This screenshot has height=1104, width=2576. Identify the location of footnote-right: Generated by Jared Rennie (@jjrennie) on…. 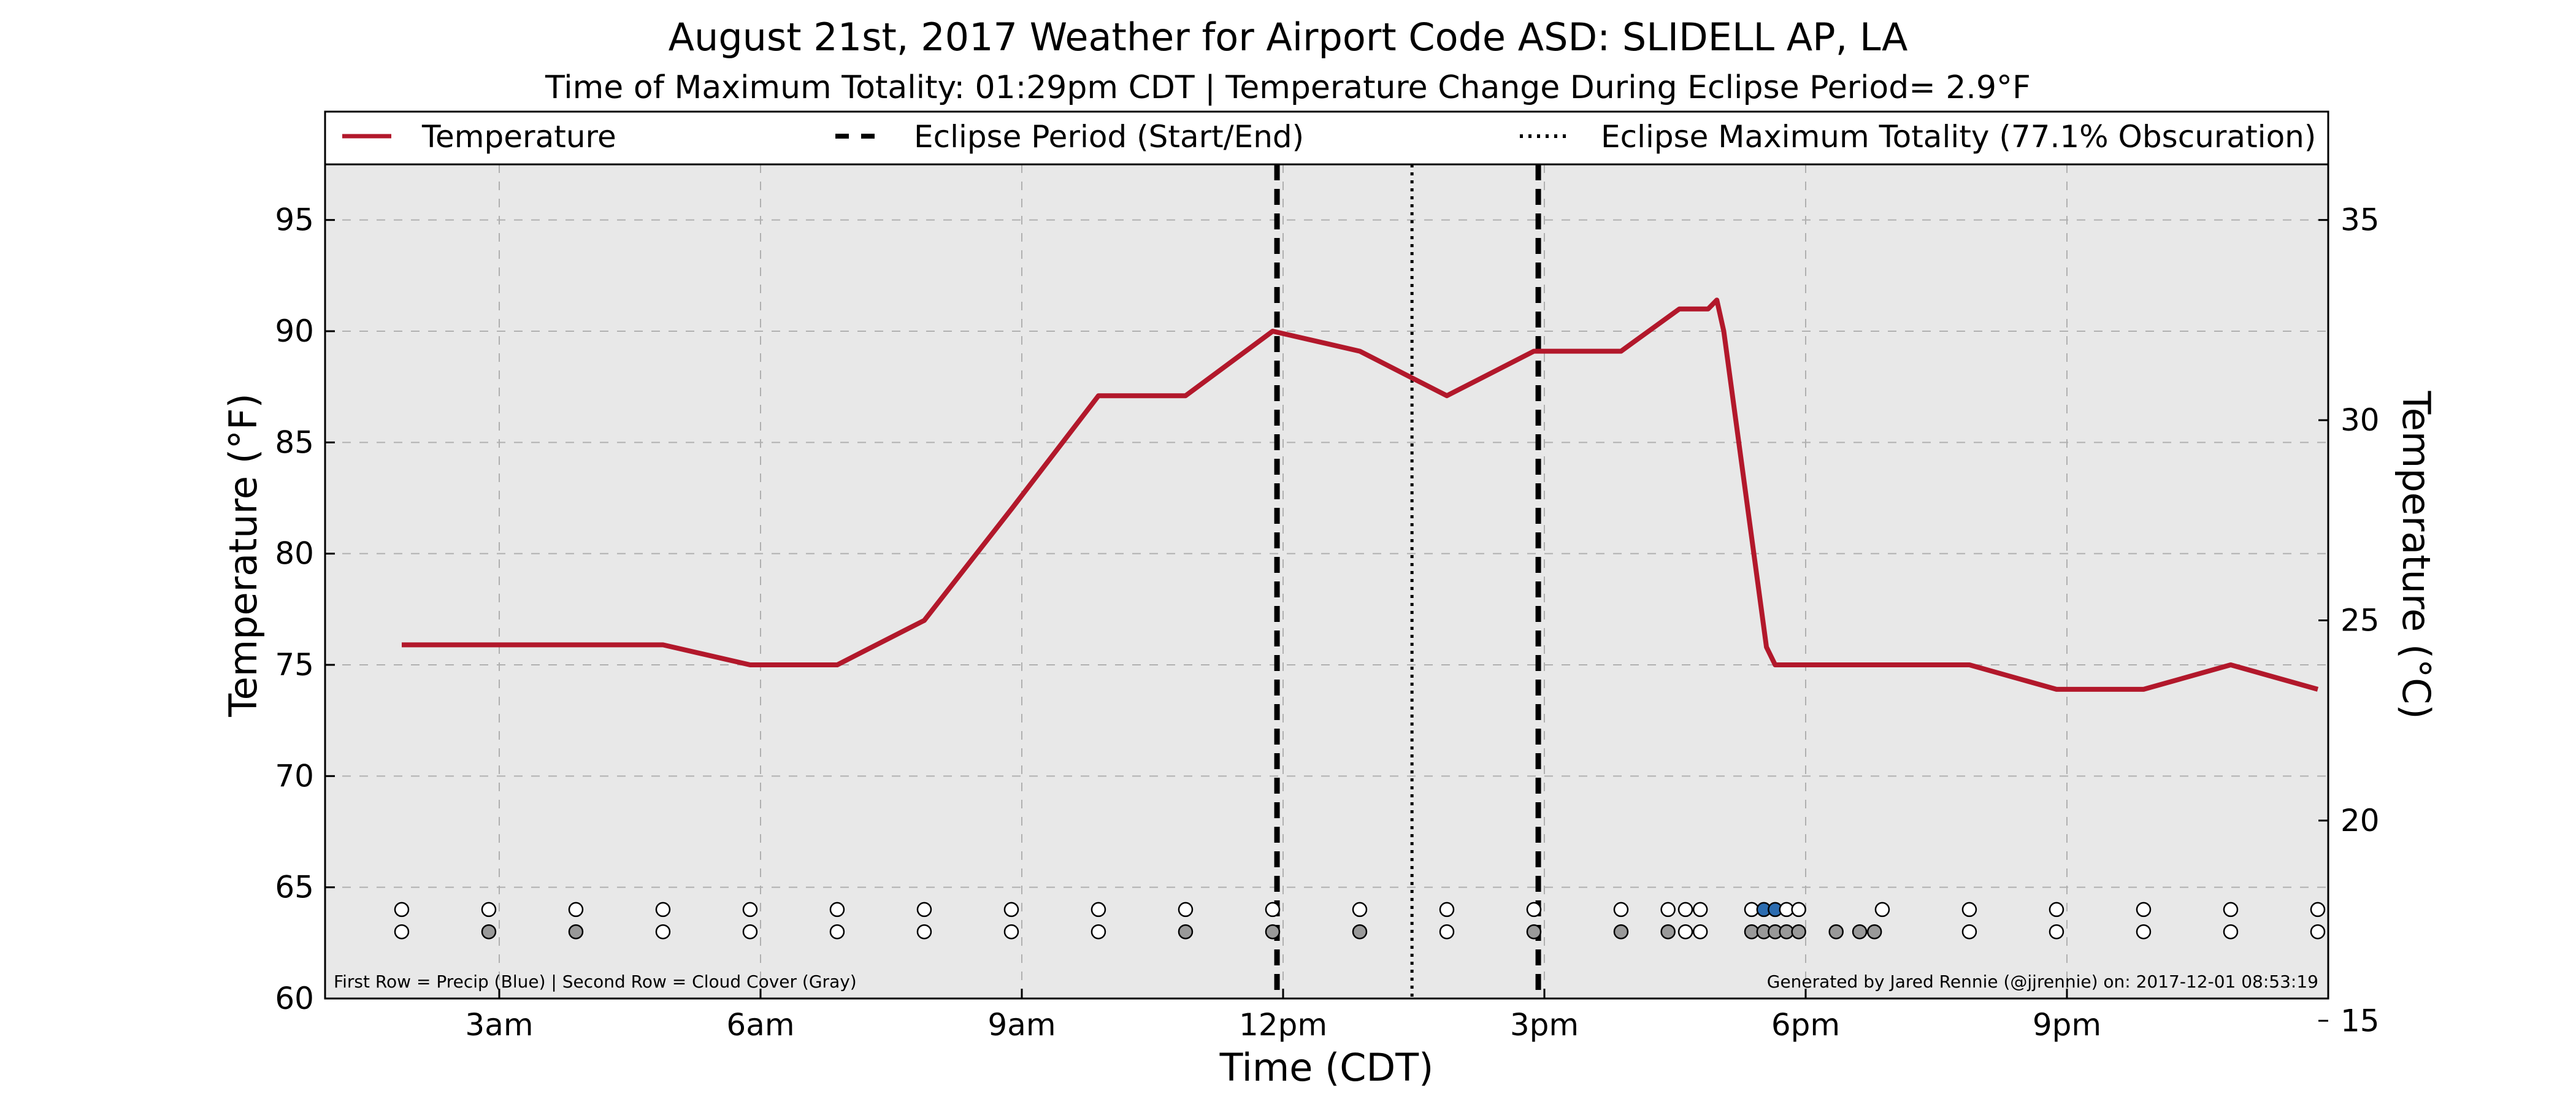
(2042, 982).